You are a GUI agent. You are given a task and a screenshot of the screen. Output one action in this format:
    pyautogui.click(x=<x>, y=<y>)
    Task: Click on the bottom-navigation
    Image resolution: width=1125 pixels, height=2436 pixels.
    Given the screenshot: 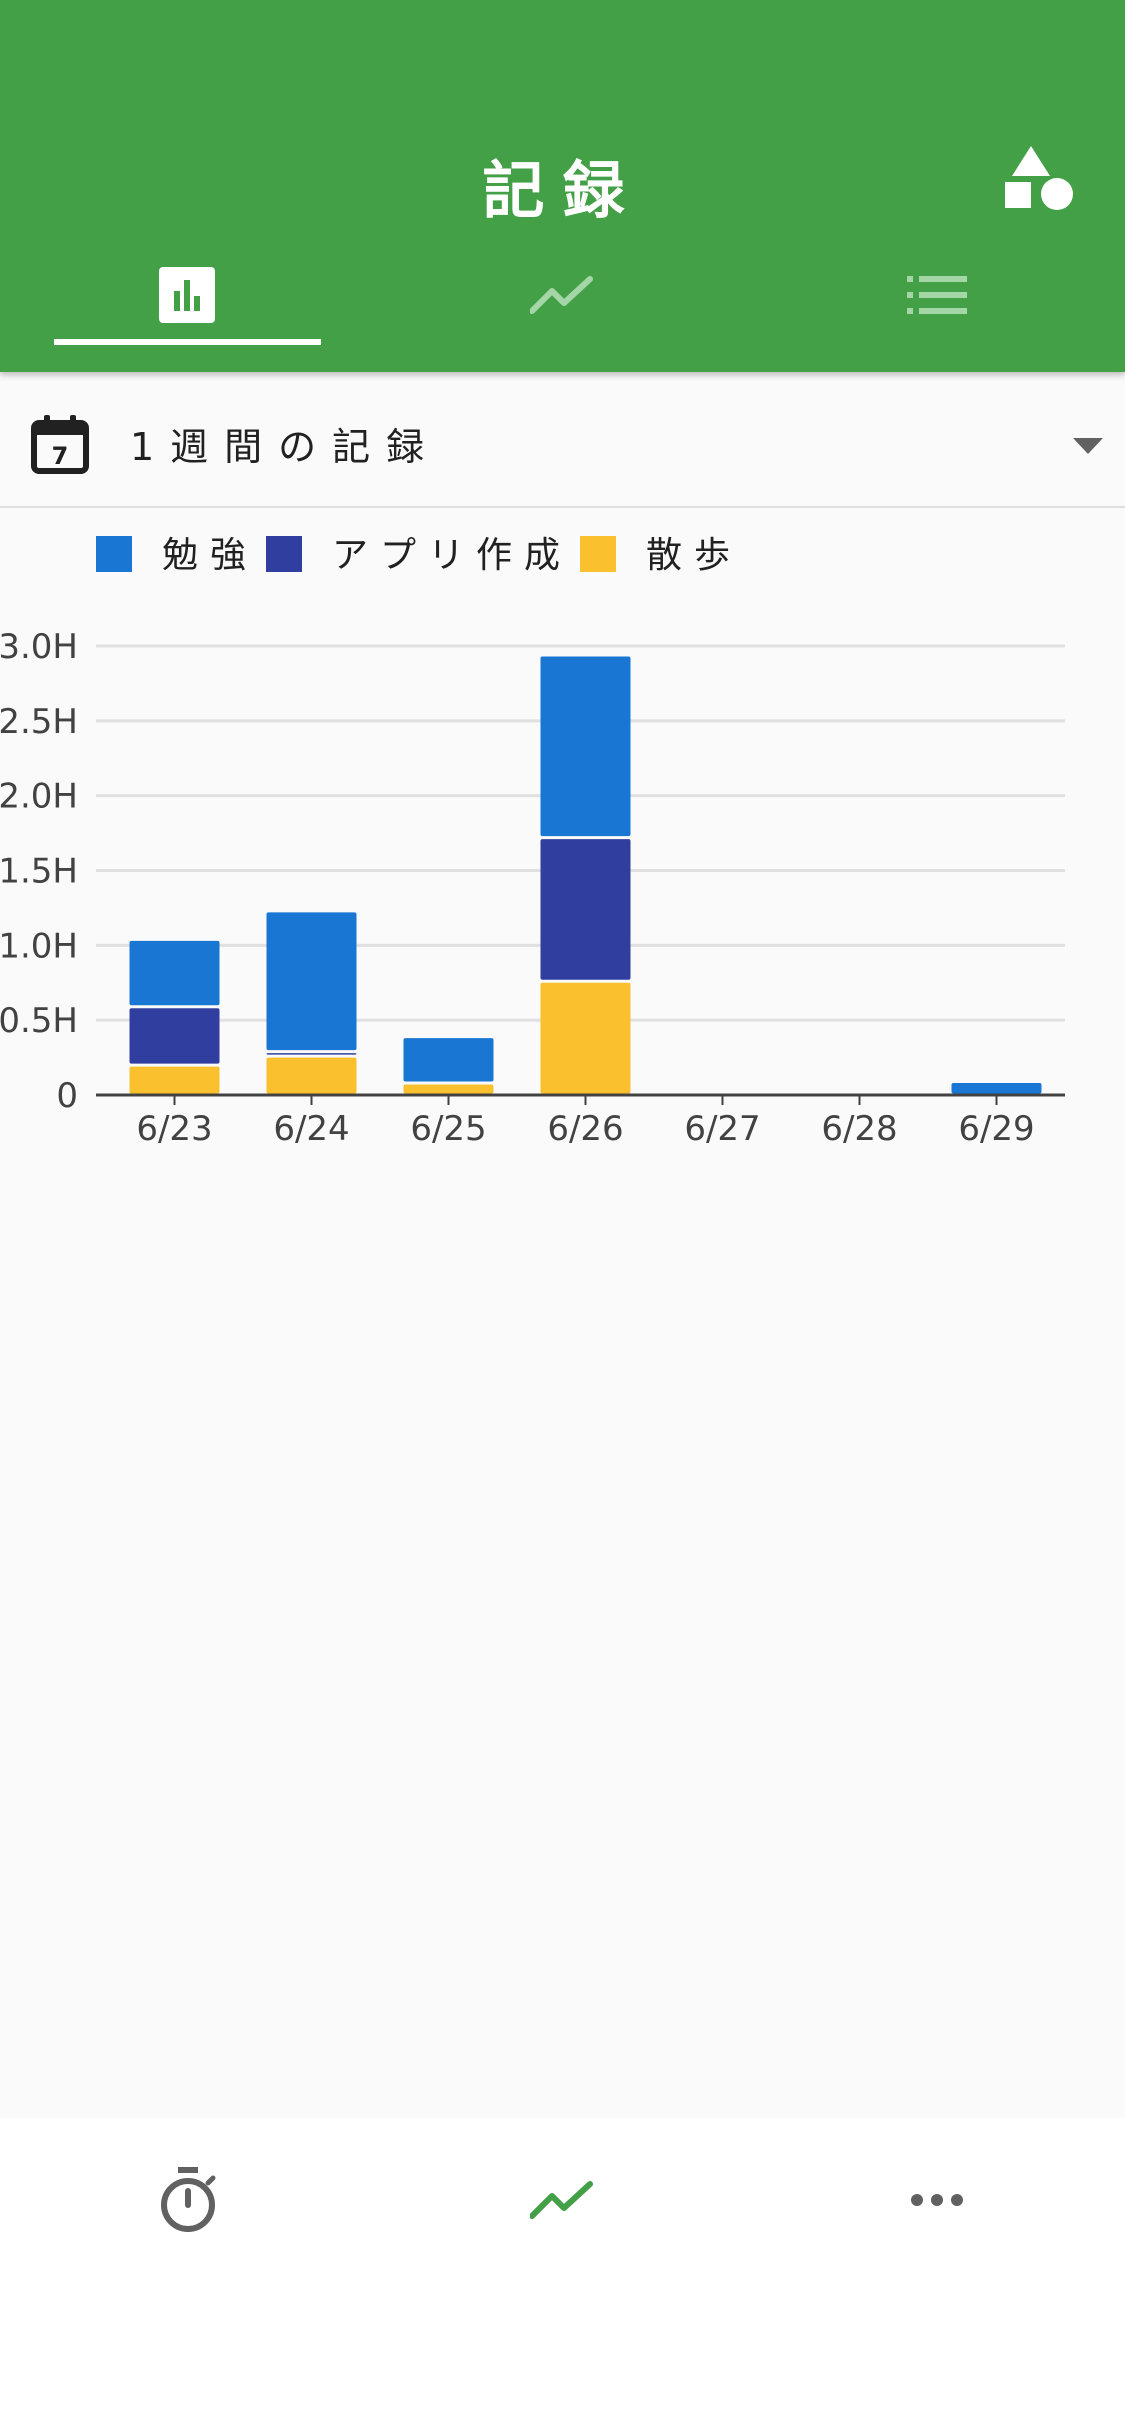 What is the action you would take?
    pyautogui.click(x=562, y=2277)
    